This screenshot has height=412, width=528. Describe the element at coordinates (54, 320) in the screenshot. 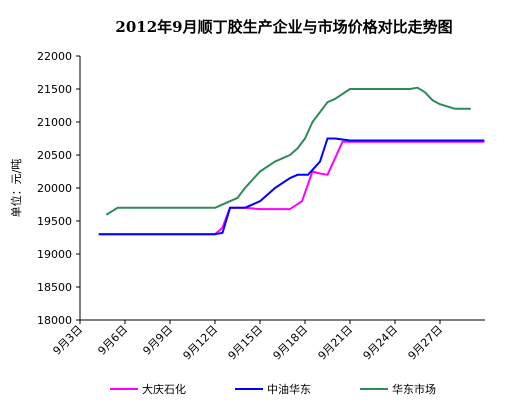

I see `y-tick-label: 18000` at that location.